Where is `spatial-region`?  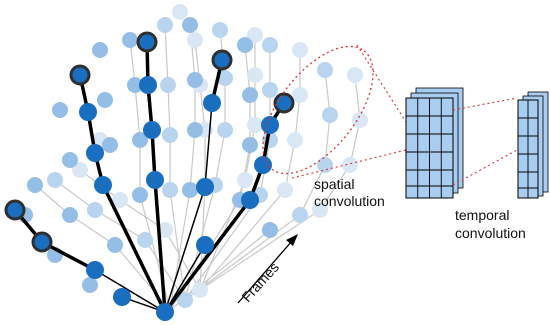 spatial-region is located at coordinates (334, 111).